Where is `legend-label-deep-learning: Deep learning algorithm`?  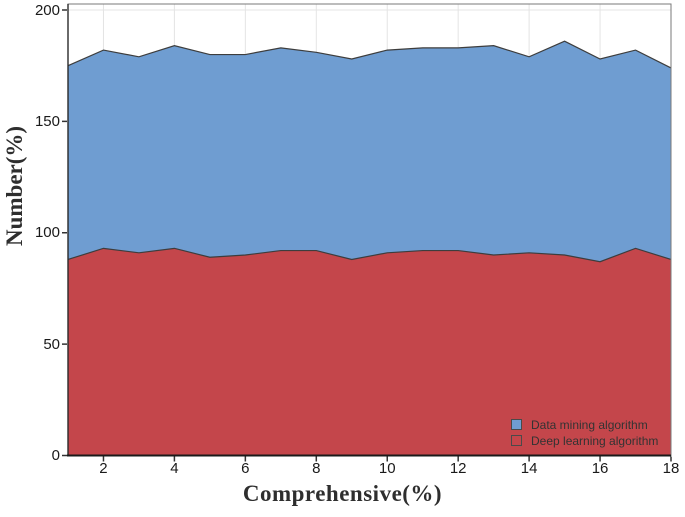 legend-label-deep-learning: Deep learning algorithm is located at coordinates (595, 440).